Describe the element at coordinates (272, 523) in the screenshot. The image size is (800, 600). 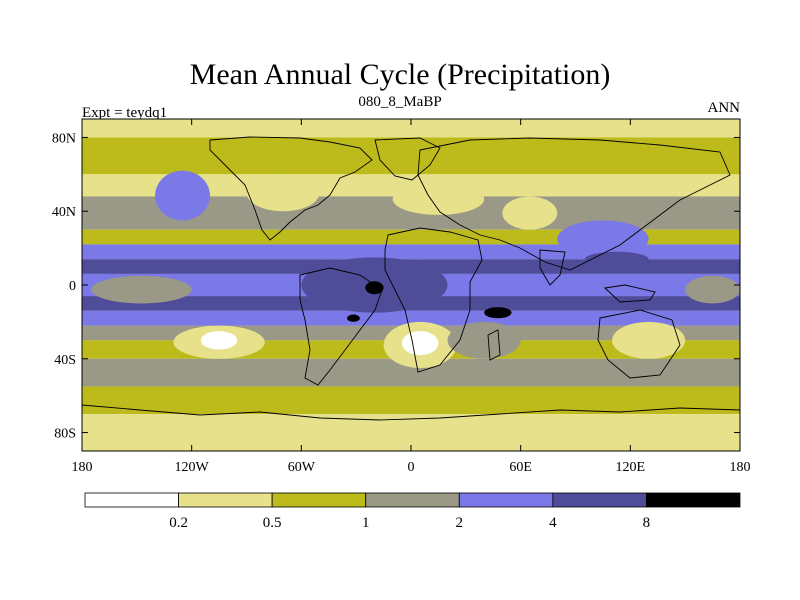
I see `colorbar-label: 0.5` at that location.